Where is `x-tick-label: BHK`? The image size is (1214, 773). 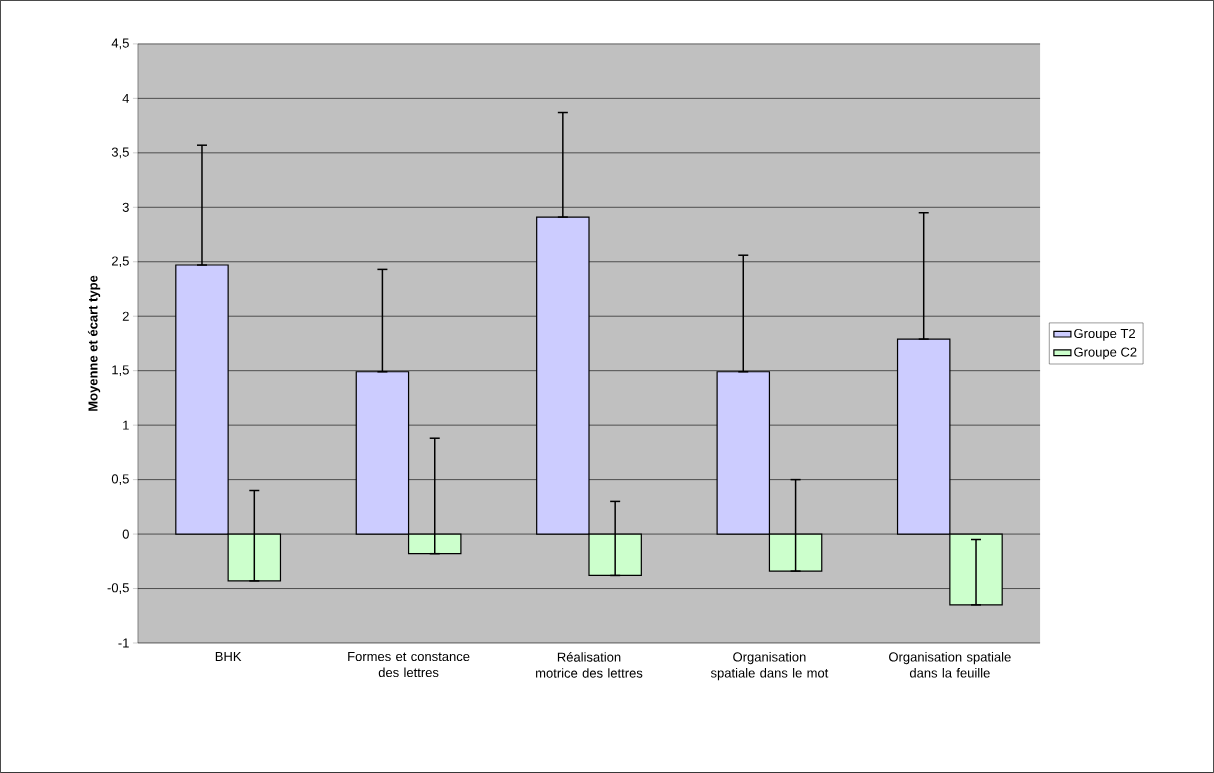
x-tick-label: BHK is located at coordinates (228, 656).